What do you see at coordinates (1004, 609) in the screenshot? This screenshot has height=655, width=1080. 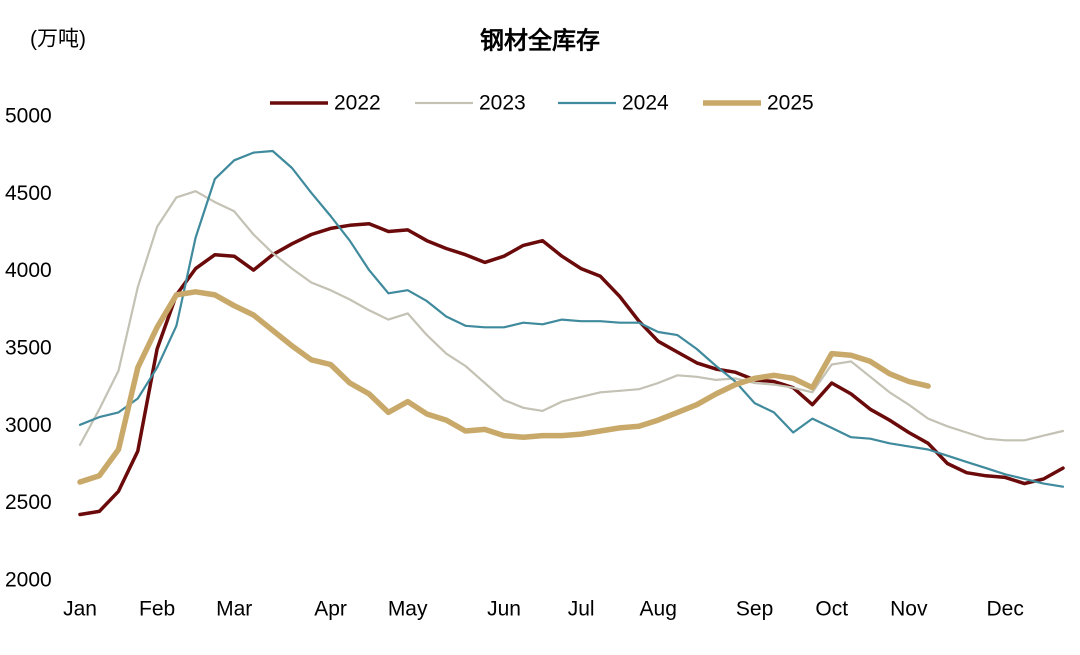 I see `x-tick-label: Dec` at bounding box center [1004, 609].